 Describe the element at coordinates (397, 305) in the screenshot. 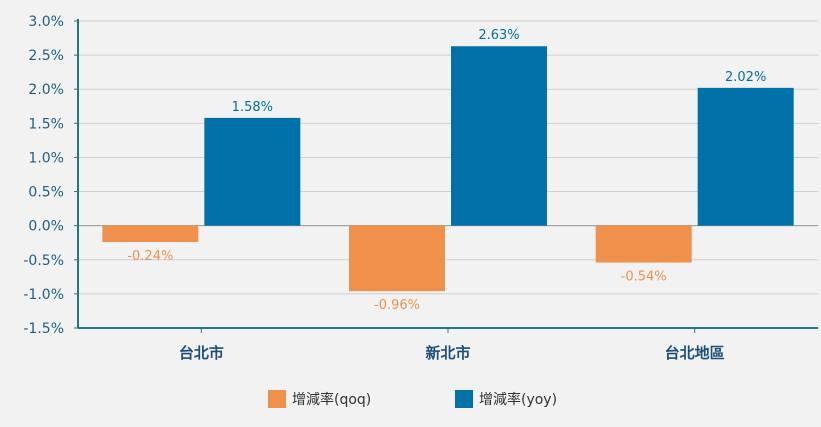

I see `data-label-qoq: -0.96%` at that location.